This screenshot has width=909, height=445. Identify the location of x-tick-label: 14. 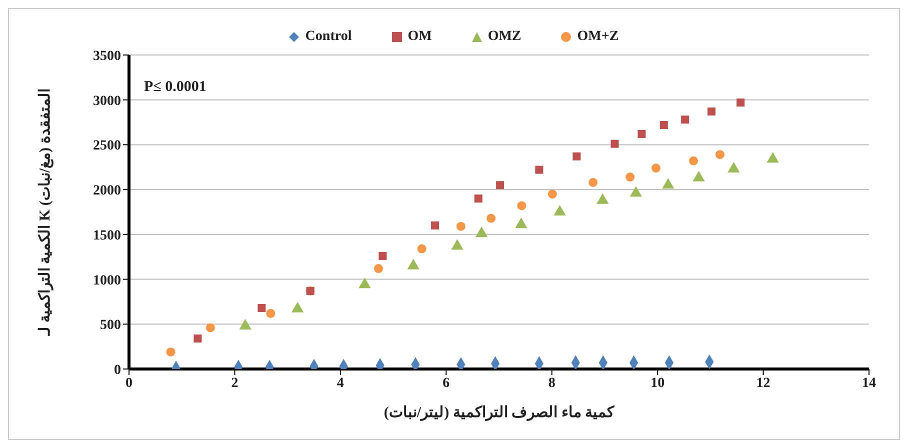
(869, 383).